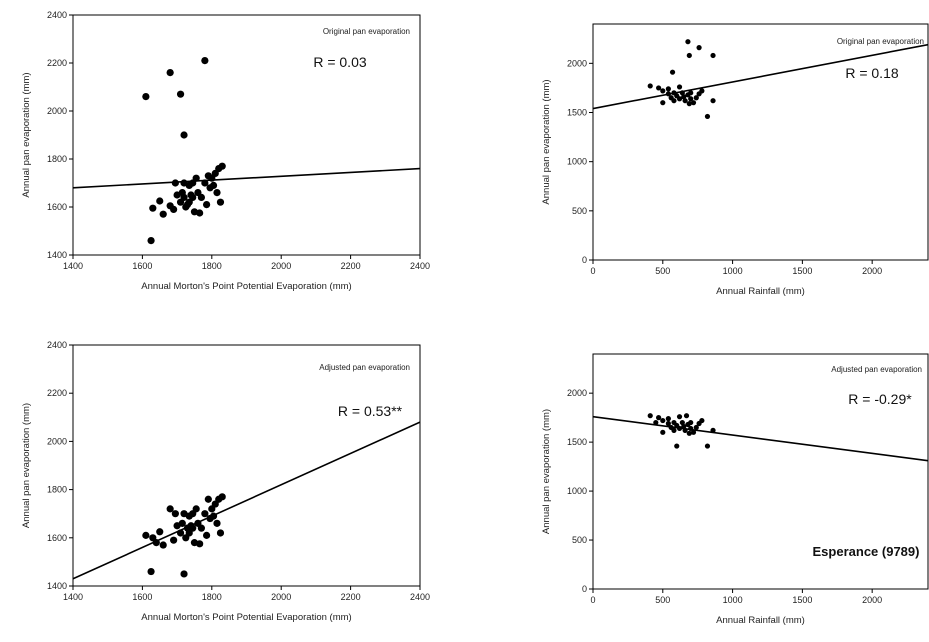  Describe the element at coordinates (577, 113) in the screenshot. I see `y-tick-label: 1500` at that location.